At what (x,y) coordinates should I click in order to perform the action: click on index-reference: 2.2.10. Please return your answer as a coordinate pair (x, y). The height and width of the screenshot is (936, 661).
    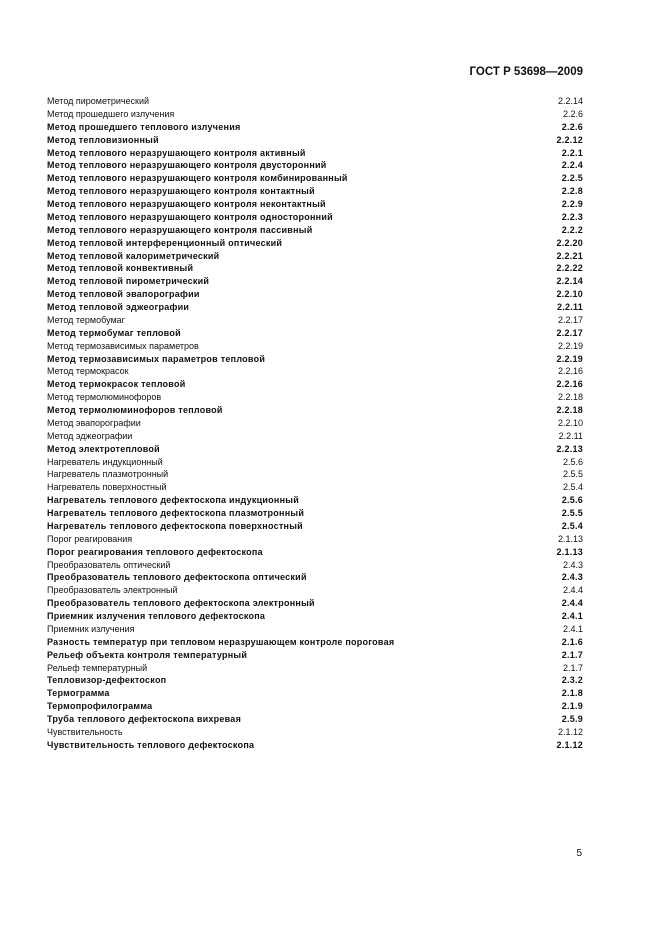
    Looking at the image, I should click on (570, 422).